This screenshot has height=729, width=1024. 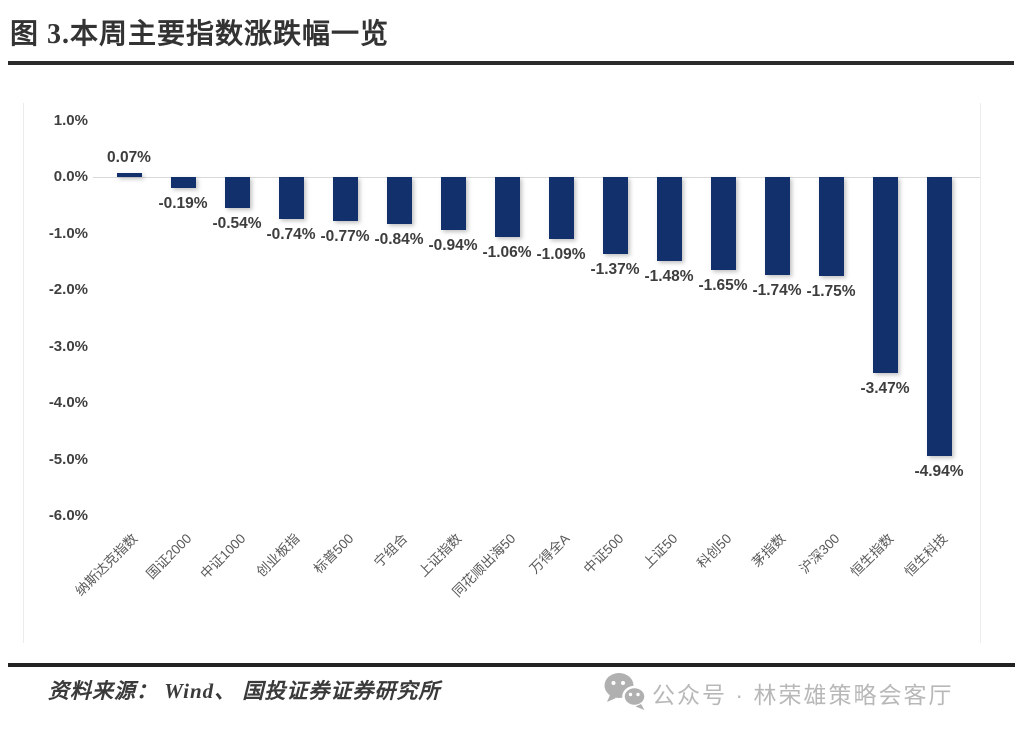 I want to click on x-axis-category-label: 宁组合, so click(x=391, y=550).